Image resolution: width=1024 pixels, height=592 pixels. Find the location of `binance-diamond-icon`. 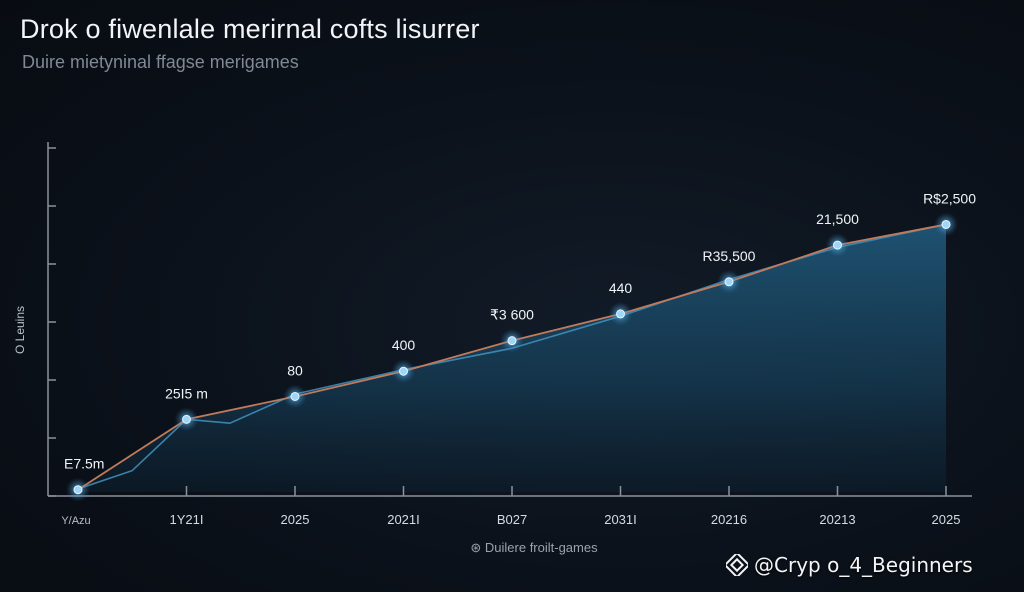

binance-diamond-icon is located at coordinates (737, 565).